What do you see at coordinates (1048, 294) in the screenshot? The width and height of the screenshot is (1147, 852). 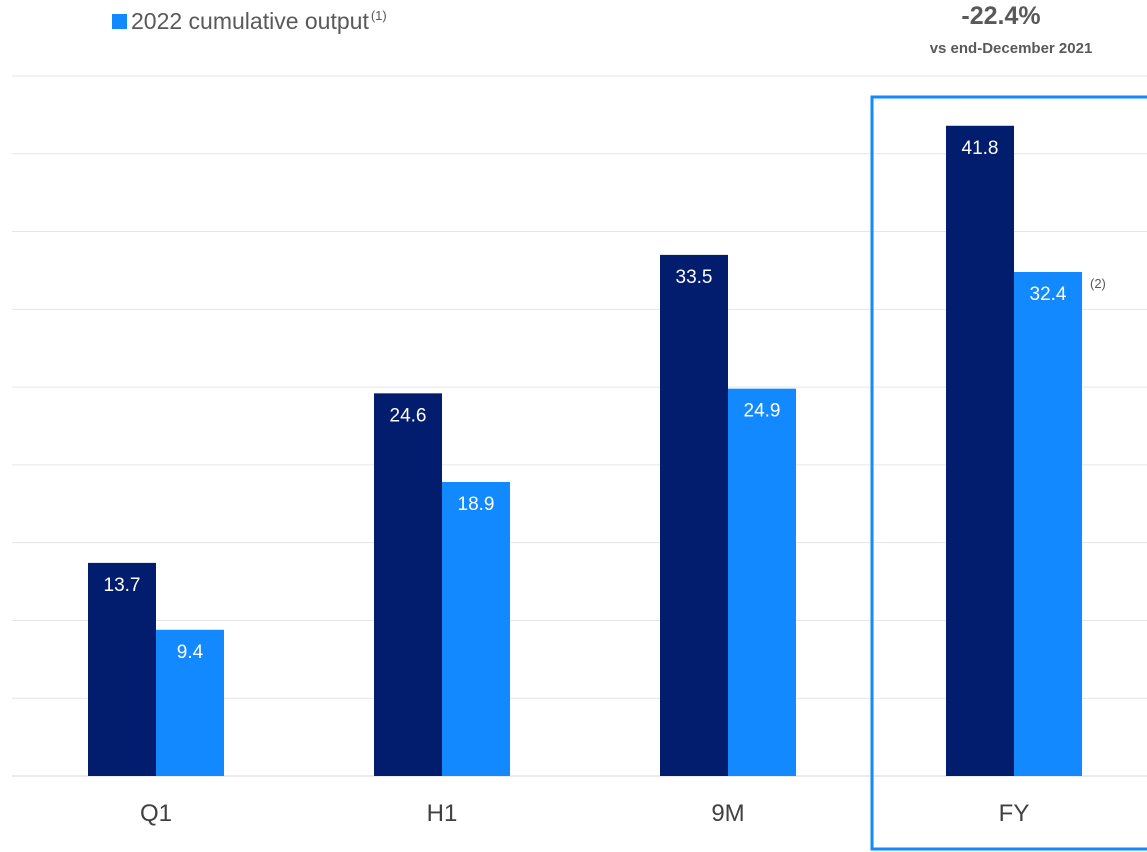 I see `bar-value-label: 32.4` at bounding box center [1048, 294].